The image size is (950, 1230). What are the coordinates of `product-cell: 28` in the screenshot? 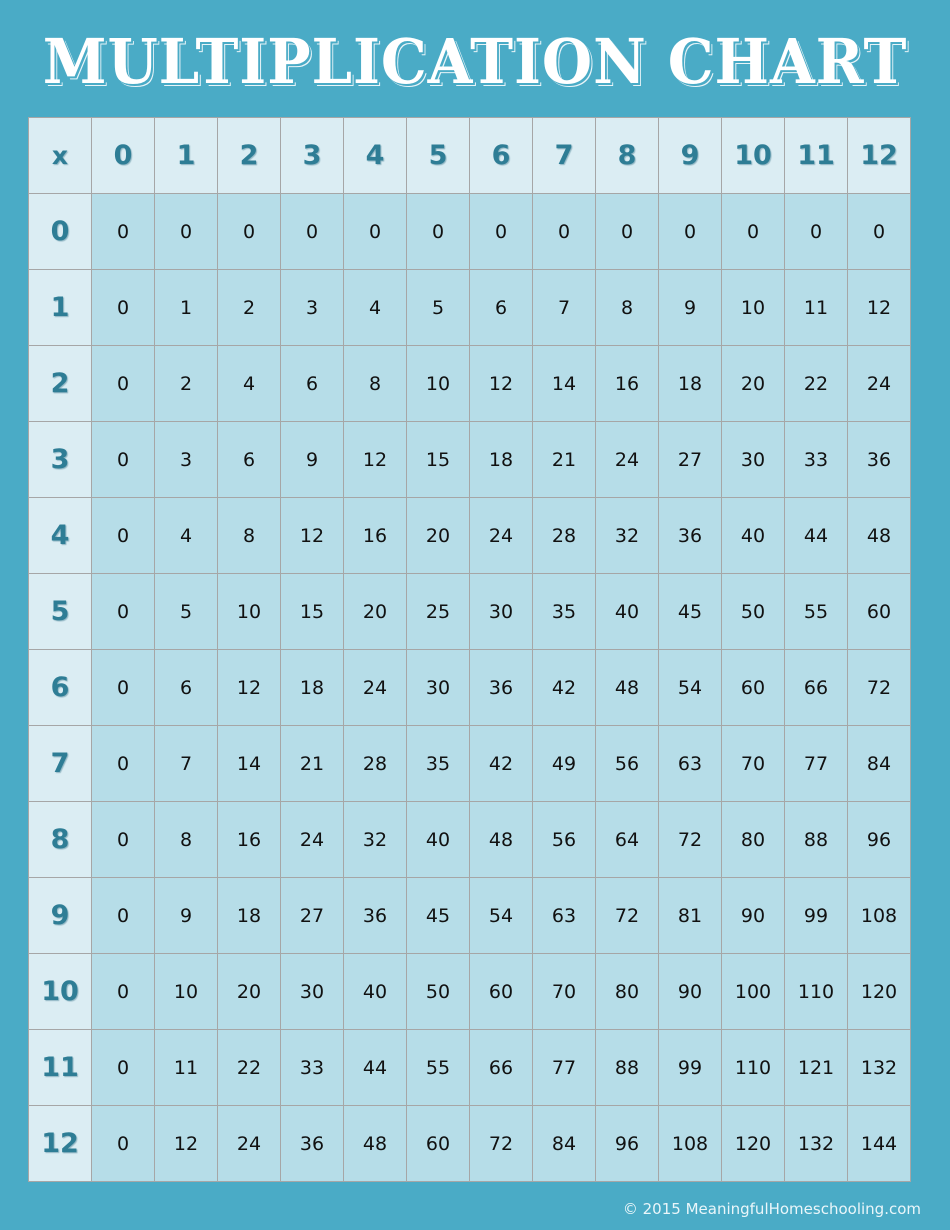 It's located at (375, 763).